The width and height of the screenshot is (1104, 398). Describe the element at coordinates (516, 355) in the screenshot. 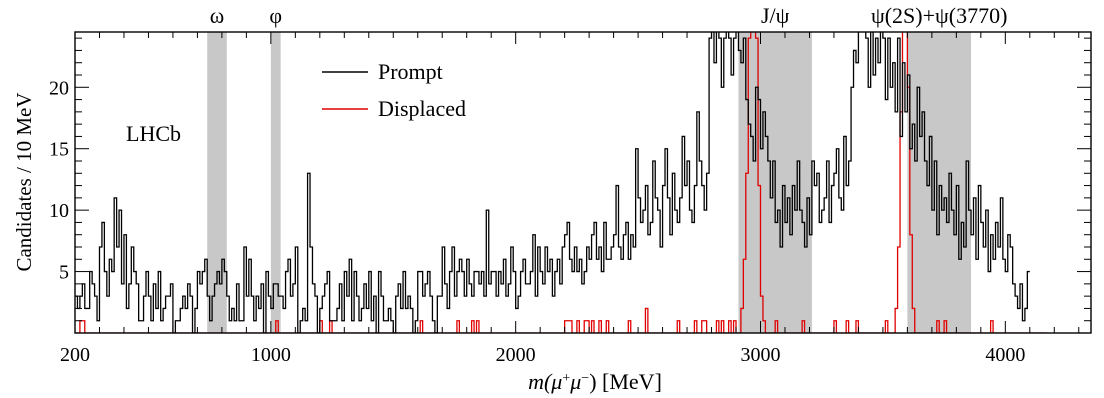

I see `x-tick-label: 2000` at that location.